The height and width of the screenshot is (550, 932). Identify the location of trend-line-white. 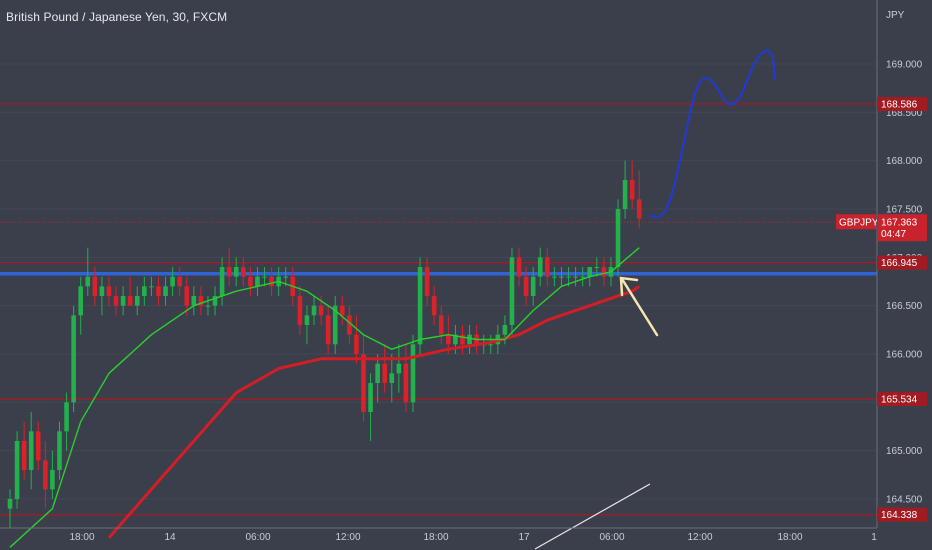
(592, 516).